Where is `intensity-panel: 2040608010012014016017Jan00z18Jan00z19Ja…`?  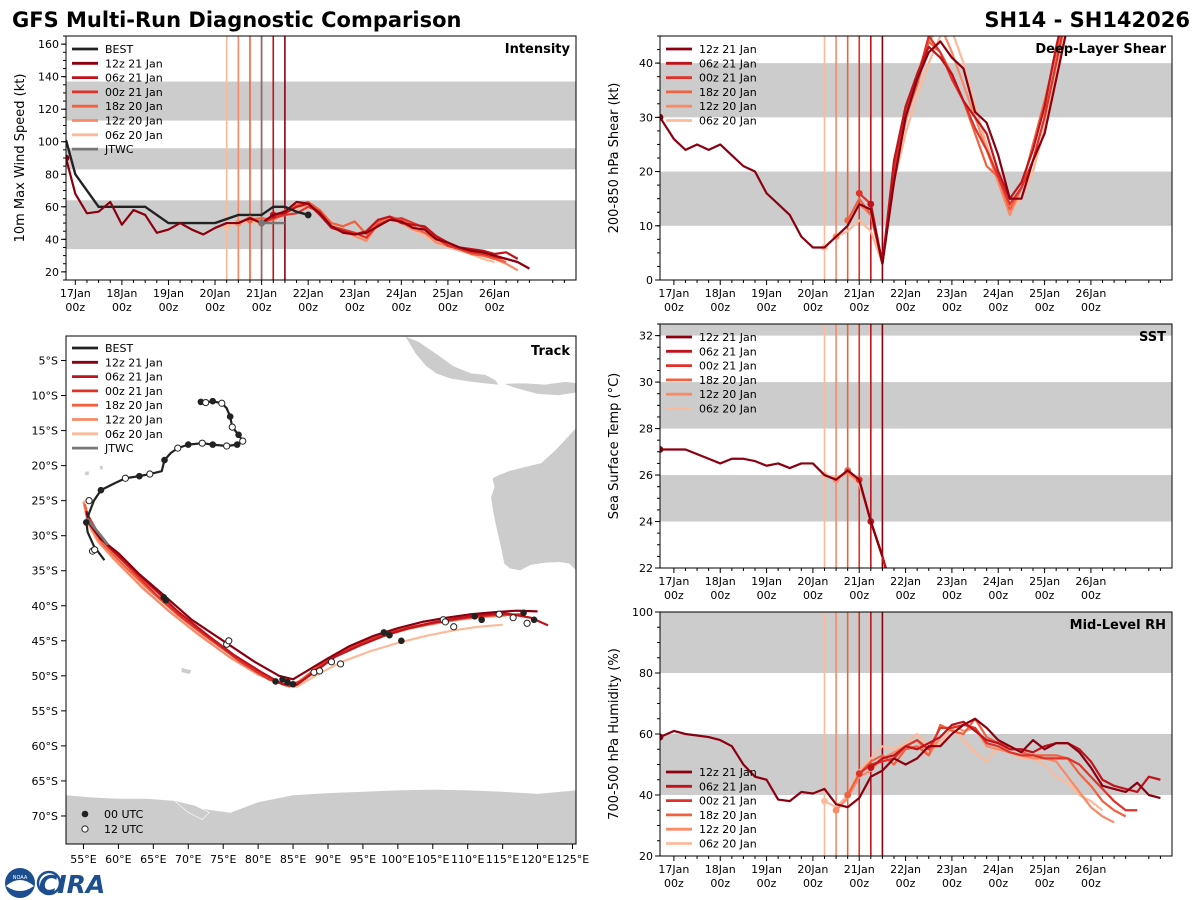
intensity-panel: 2040608010012014016017Jan00z18Jan00z19Ja… is located at coordinates (295, 174).